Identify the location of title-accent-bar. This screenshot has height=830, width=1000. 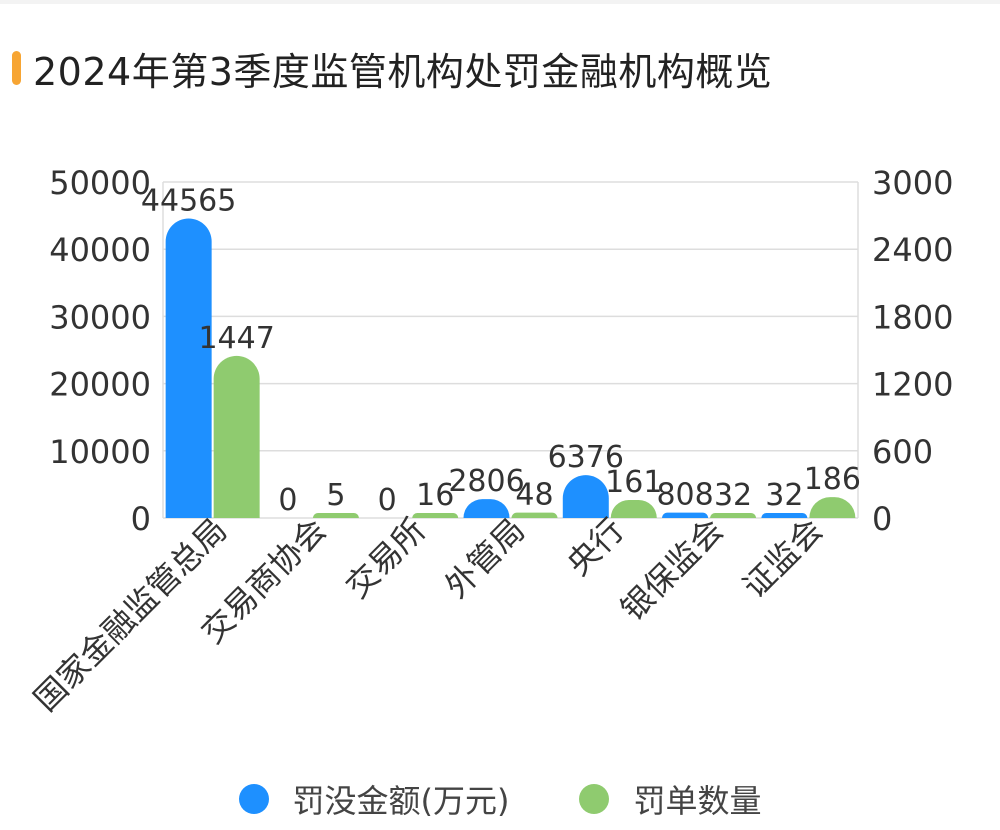
(16, 68).